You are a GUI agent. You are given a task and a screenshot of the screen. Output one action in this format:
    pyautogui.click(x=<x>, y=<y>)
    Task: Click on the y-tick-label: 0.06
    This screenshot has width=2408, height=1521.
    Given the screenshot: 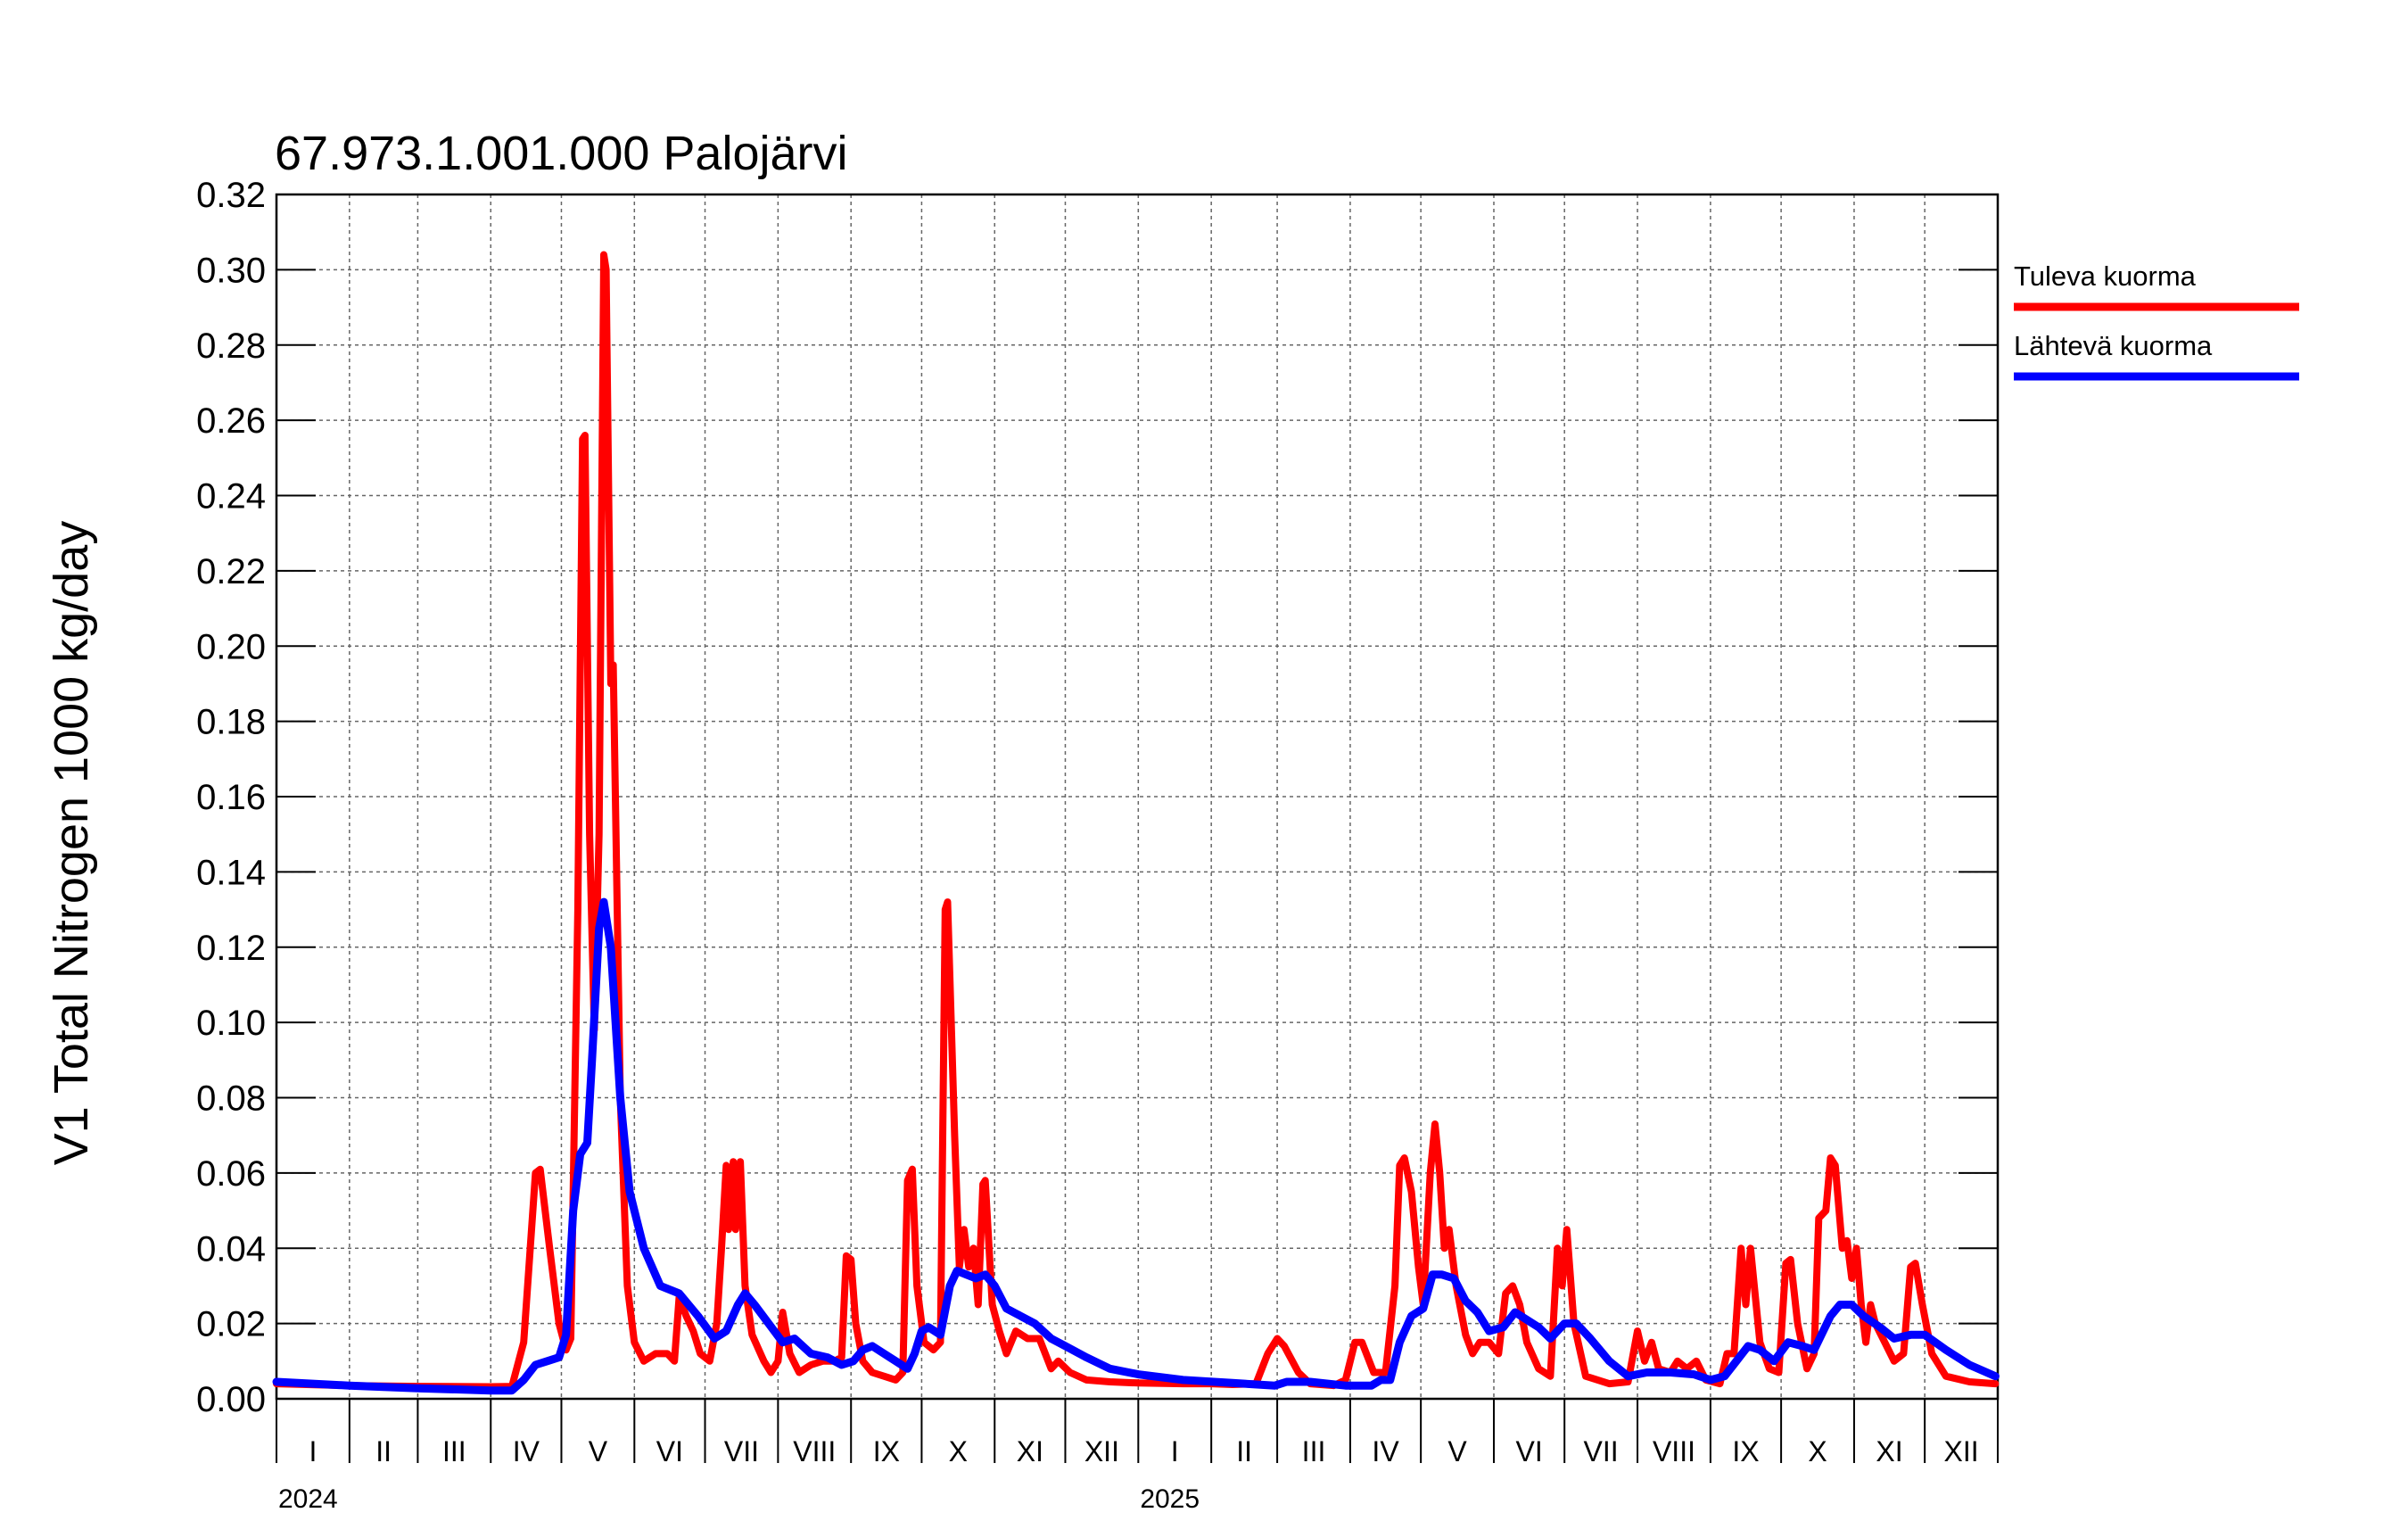 What is the action you would take?
    pyautogui.click(x=231, y=1174)
    